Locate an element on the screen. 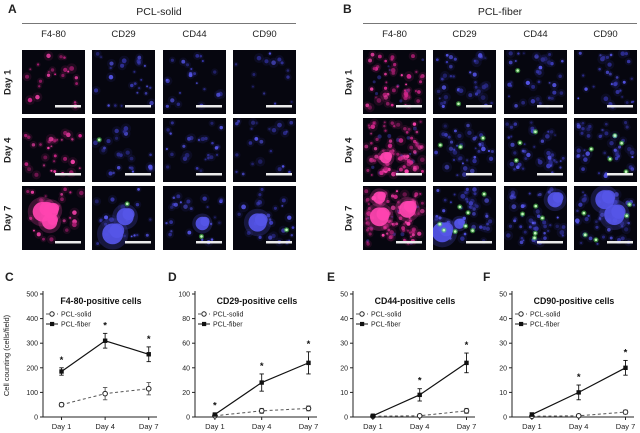  micrograph-pcl-fiber-day4-cd44 is located at coordinates (535, 150).